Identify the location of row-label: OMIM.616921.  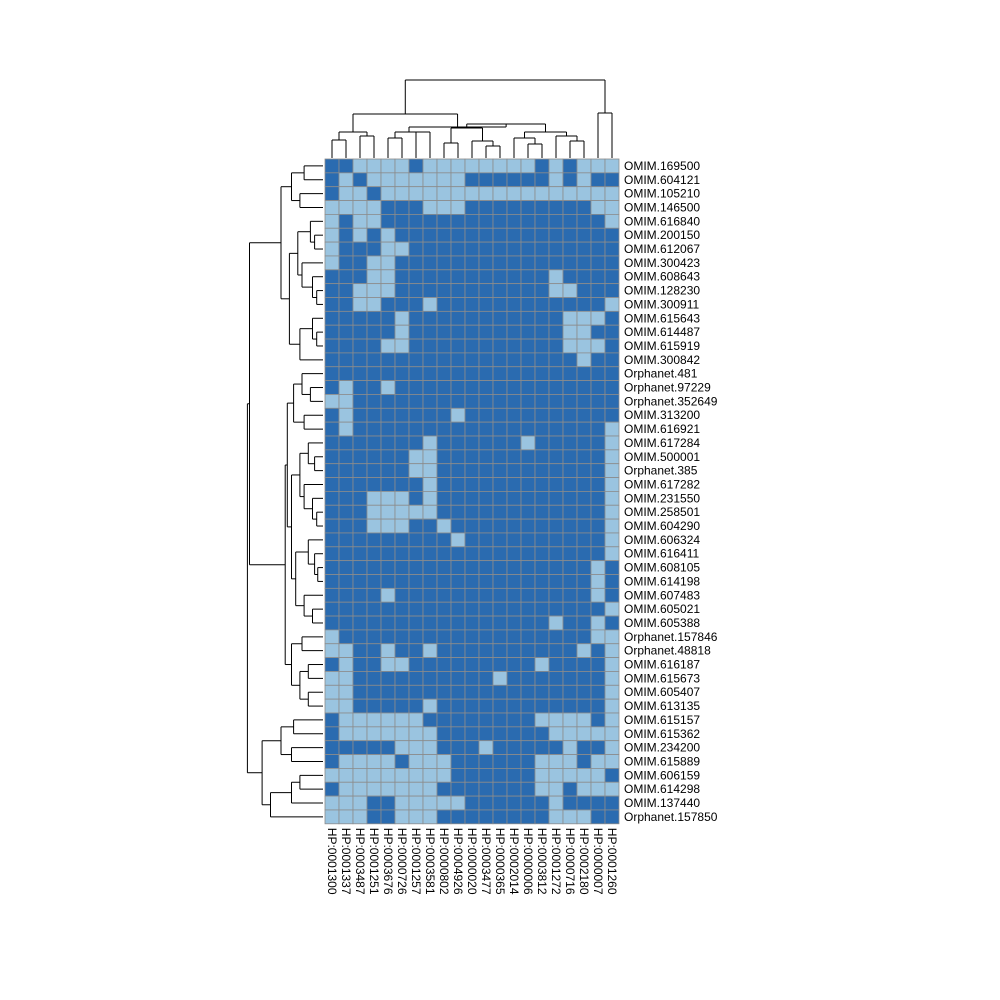
(662, 429).